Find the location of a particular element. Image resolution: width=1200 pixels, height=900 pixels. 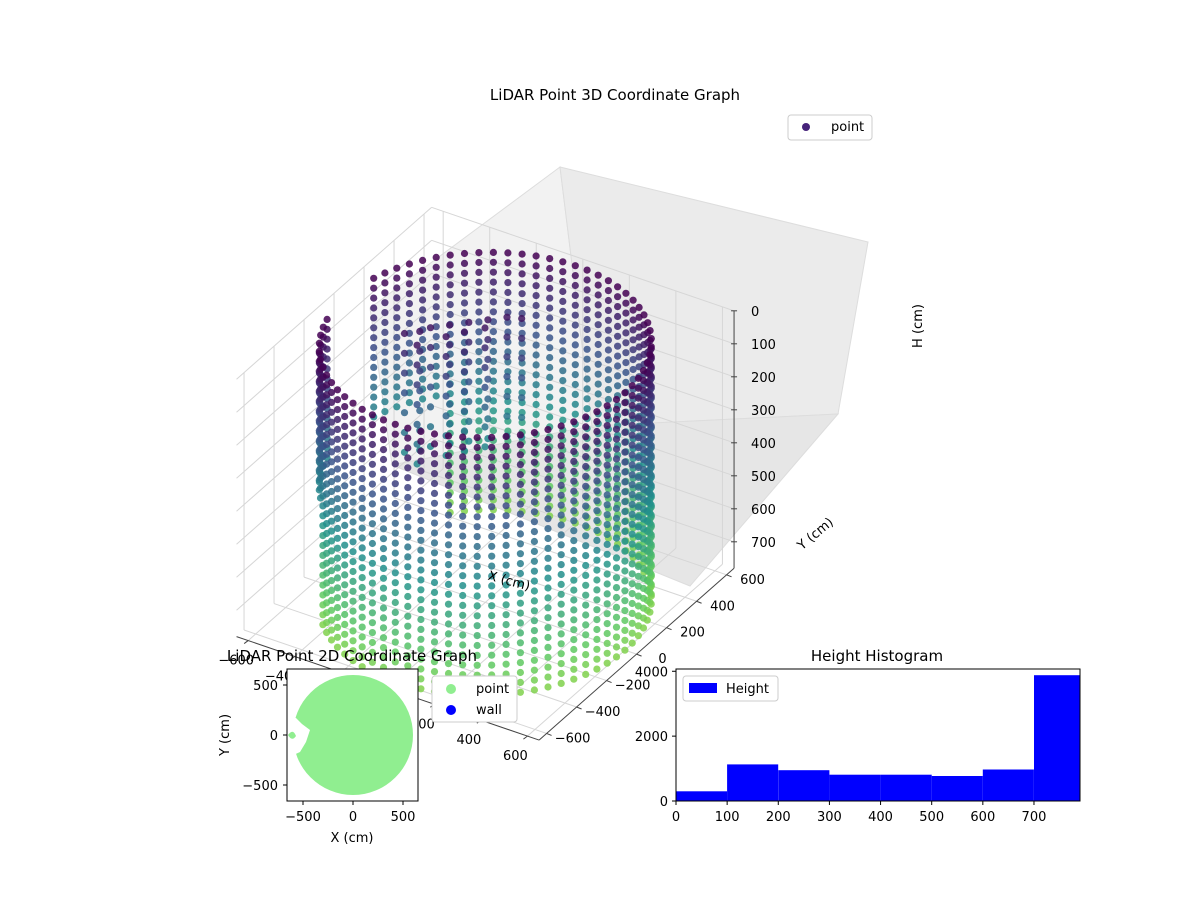

tick-y-3d is located at coordinates (579, 708).